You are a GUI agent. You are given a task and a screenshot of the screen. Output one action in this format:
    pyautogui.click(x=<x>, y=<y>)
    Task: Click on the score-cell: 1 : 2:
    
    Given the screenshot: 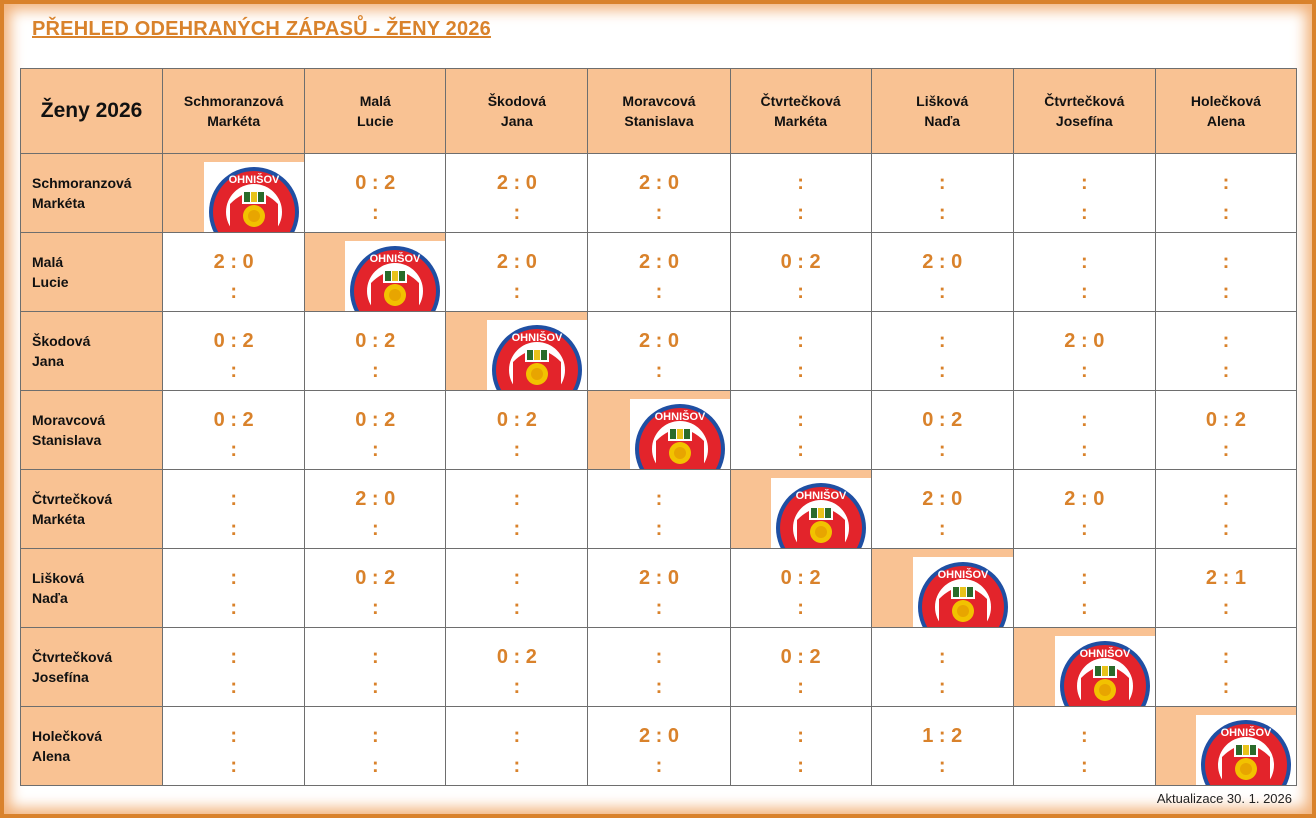 What is the action you would take?
    pyautogui.click(x=942, y=746)
    